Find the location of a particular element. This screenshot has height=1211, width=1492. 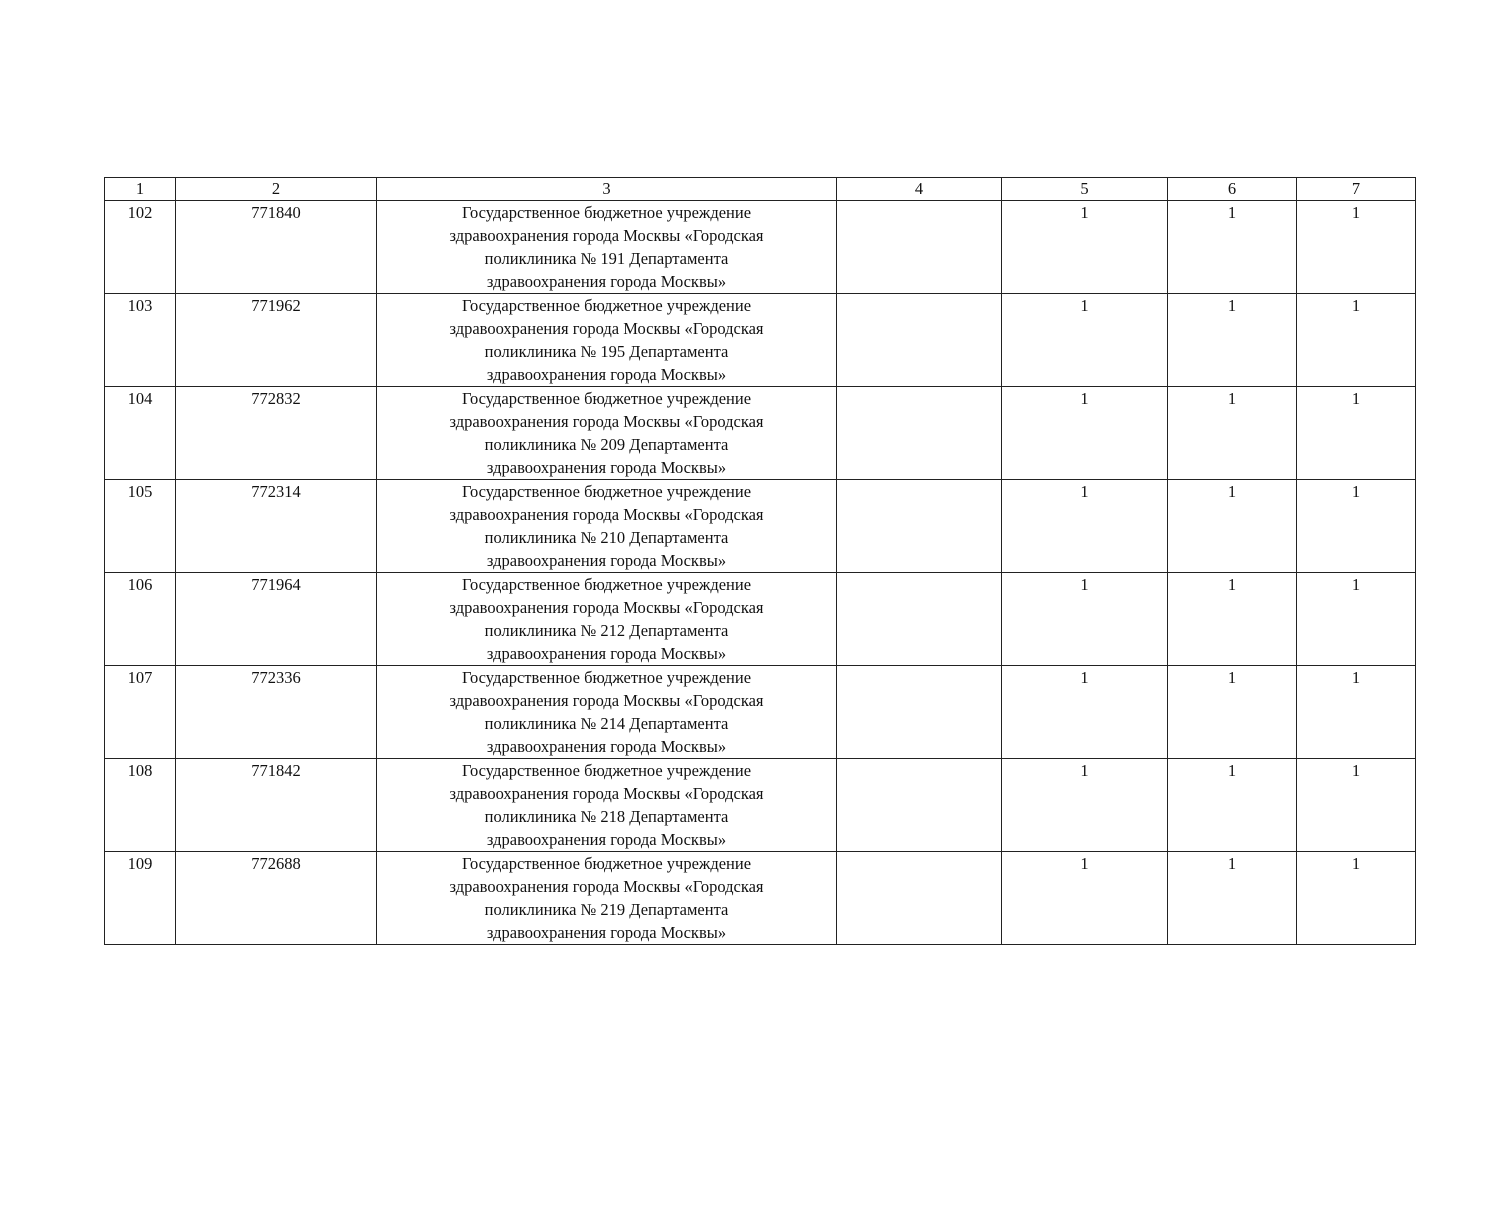

row-number-cell: 106 is located at coordinates (140, 619).